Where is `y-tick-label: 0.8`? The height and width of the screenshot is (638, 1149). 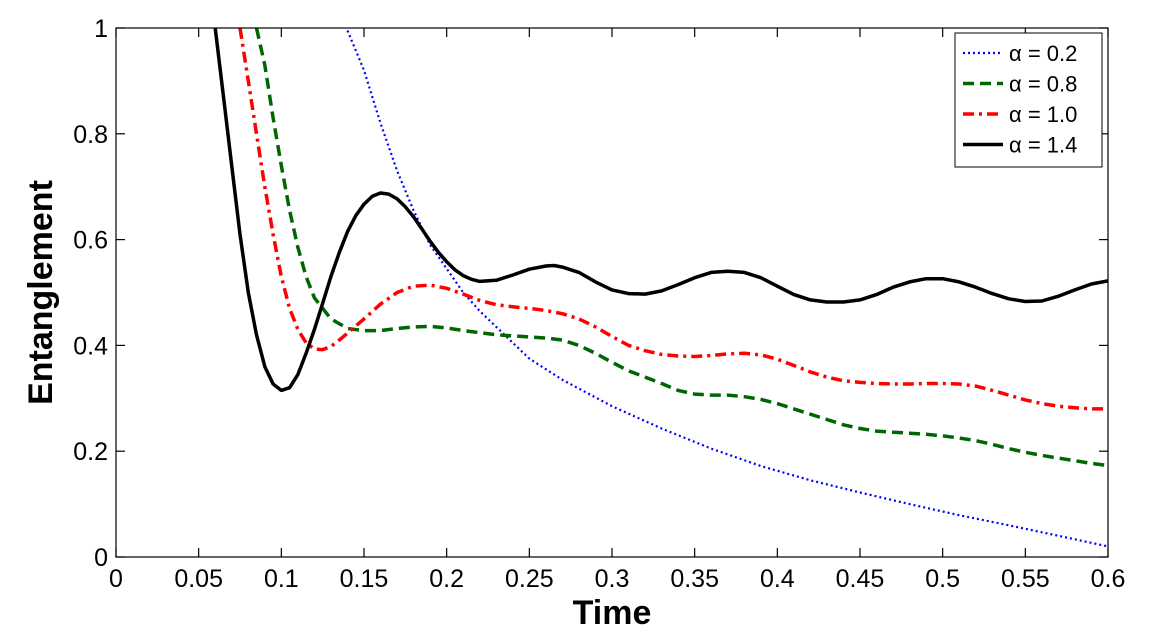
y-tick-label: 0.8 is located at coordinates (90, 135).